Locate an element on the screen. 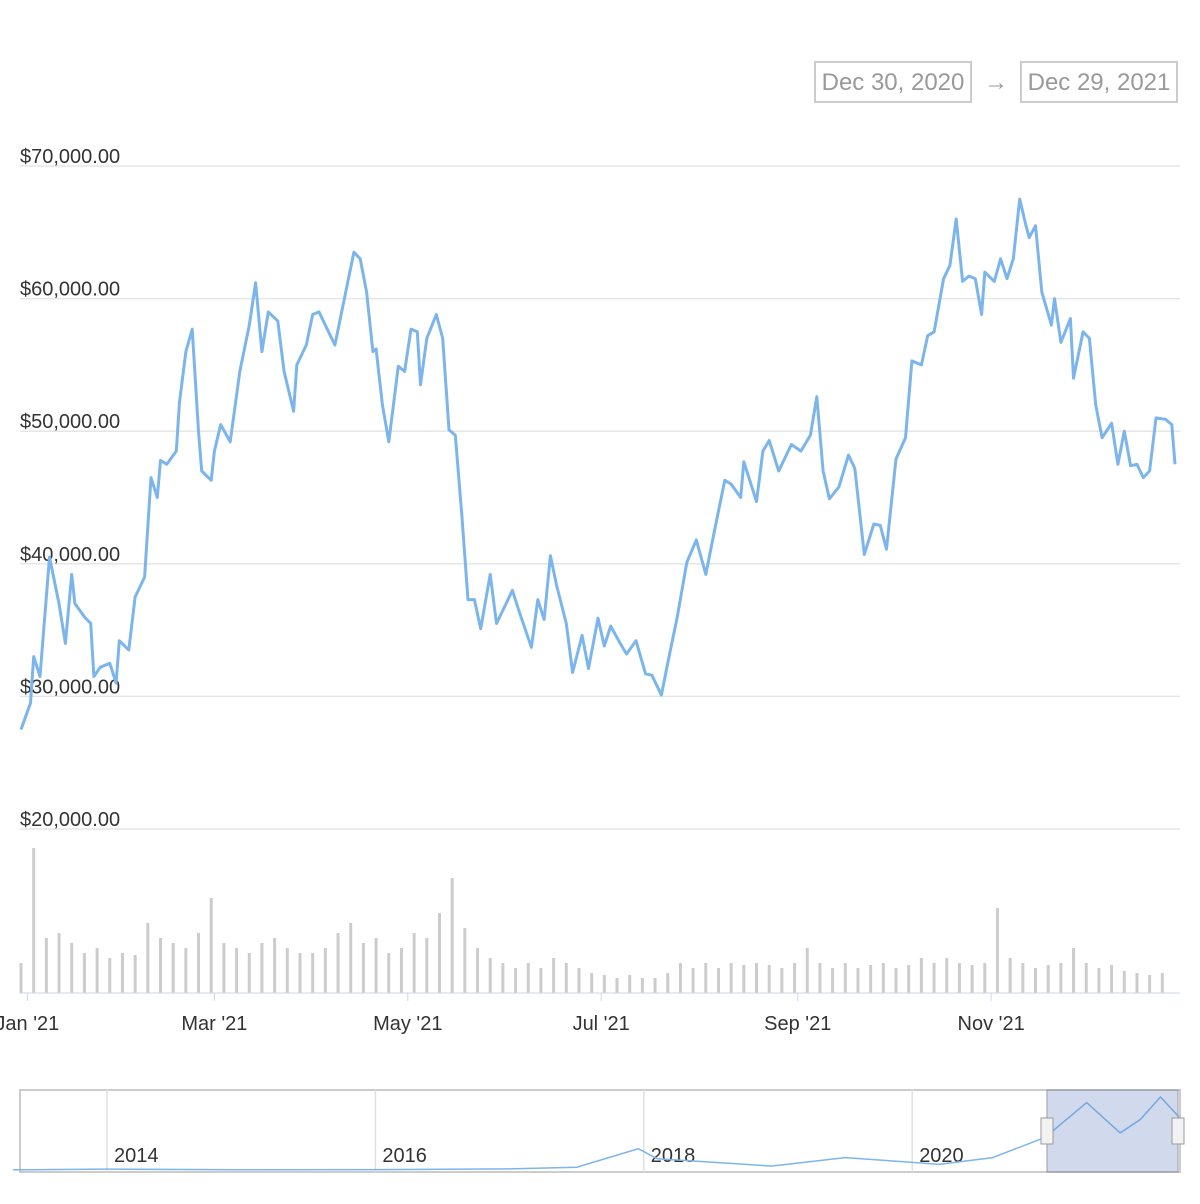  range-start-box is located at coordinates (893, 82).